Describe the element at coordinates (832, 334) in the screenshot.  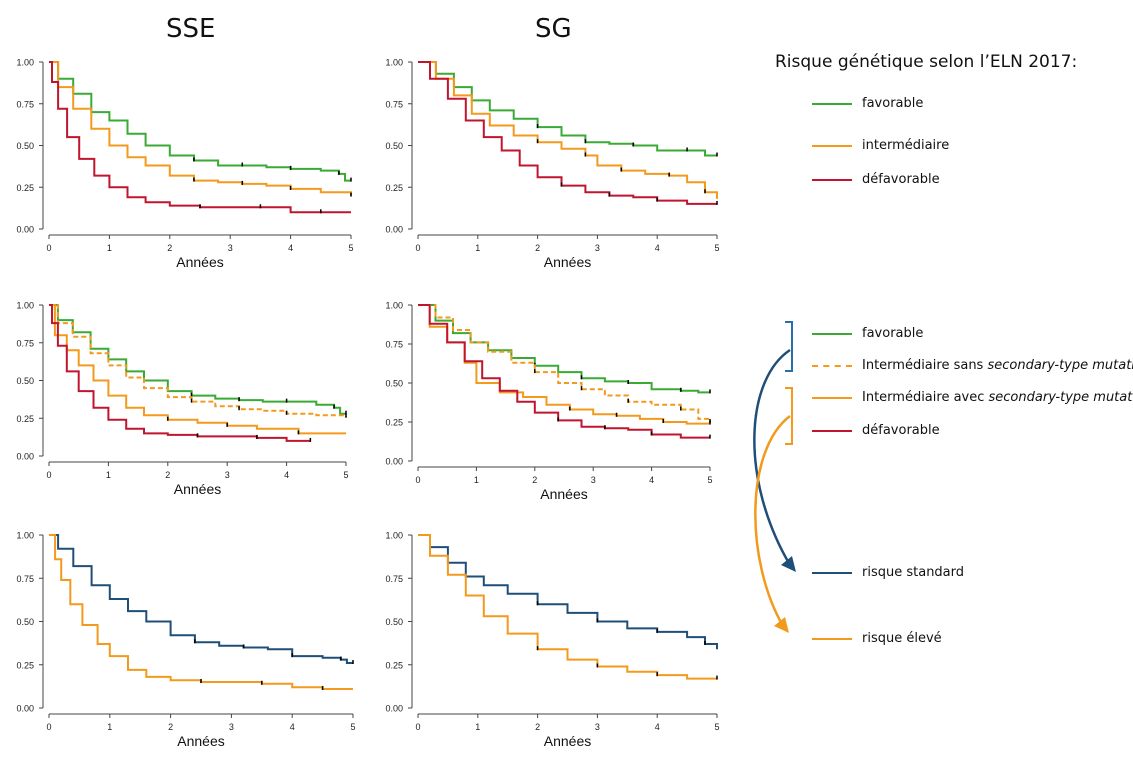
I see `legend2-favorable-swatch` at that location.